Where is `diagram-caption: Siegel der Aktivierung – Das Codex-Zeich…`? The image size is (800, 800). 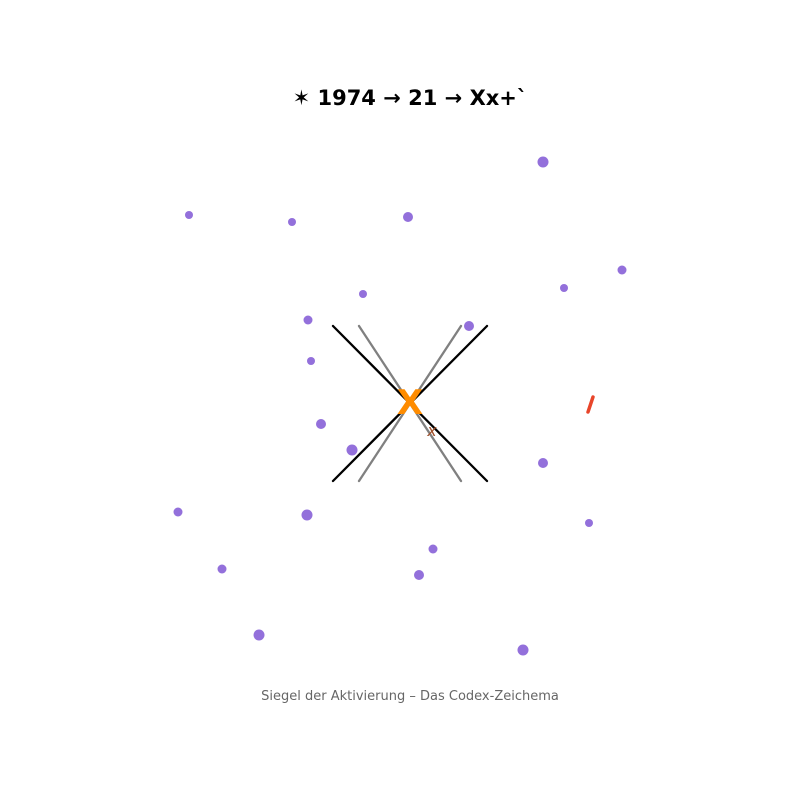 diagram-caption: Siegel der Aktivierung – Das Codex-Zeich… is located at coordinates (410, 696).